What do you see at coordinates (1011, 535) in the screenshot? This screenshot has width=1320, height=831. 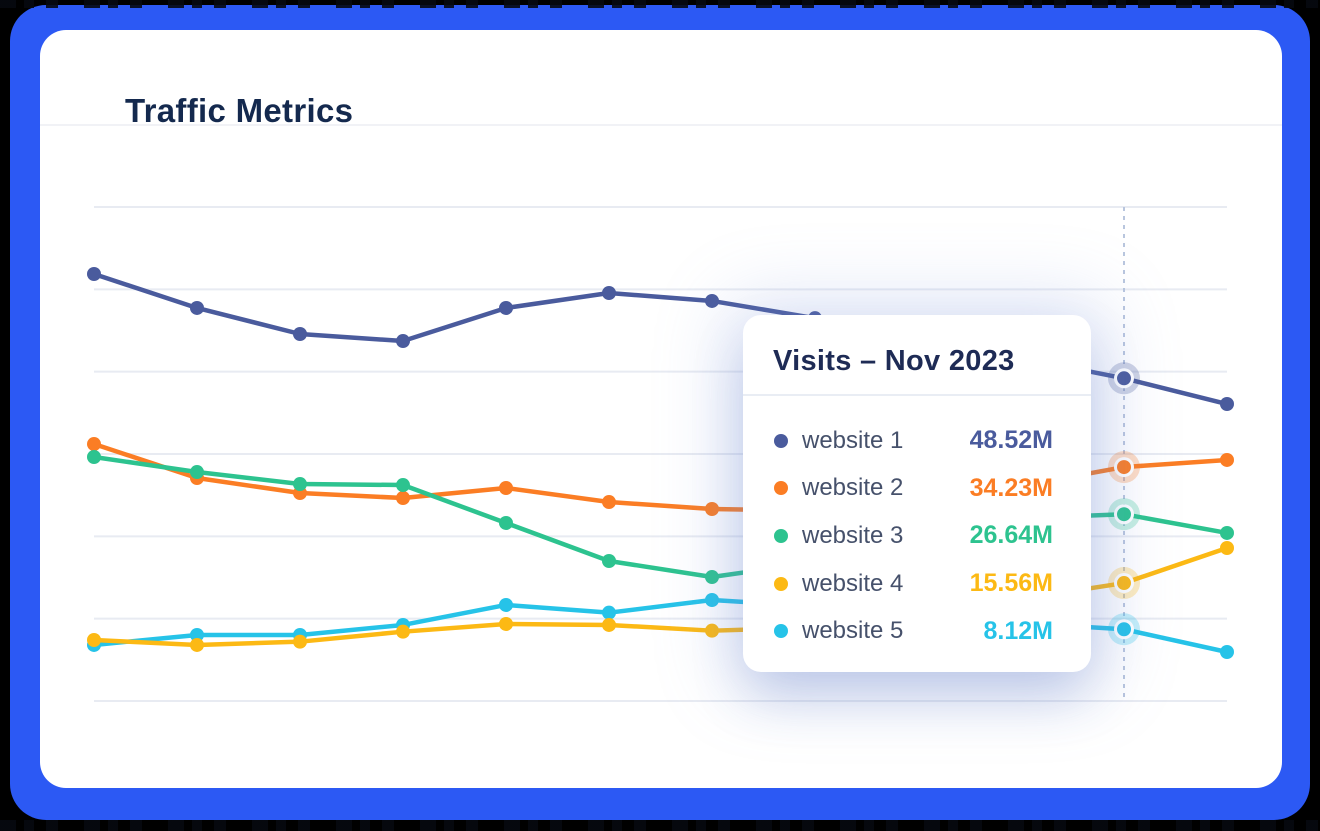 I see `tooltip-row-value: 26.64M` at bounding box center [1011, 535].